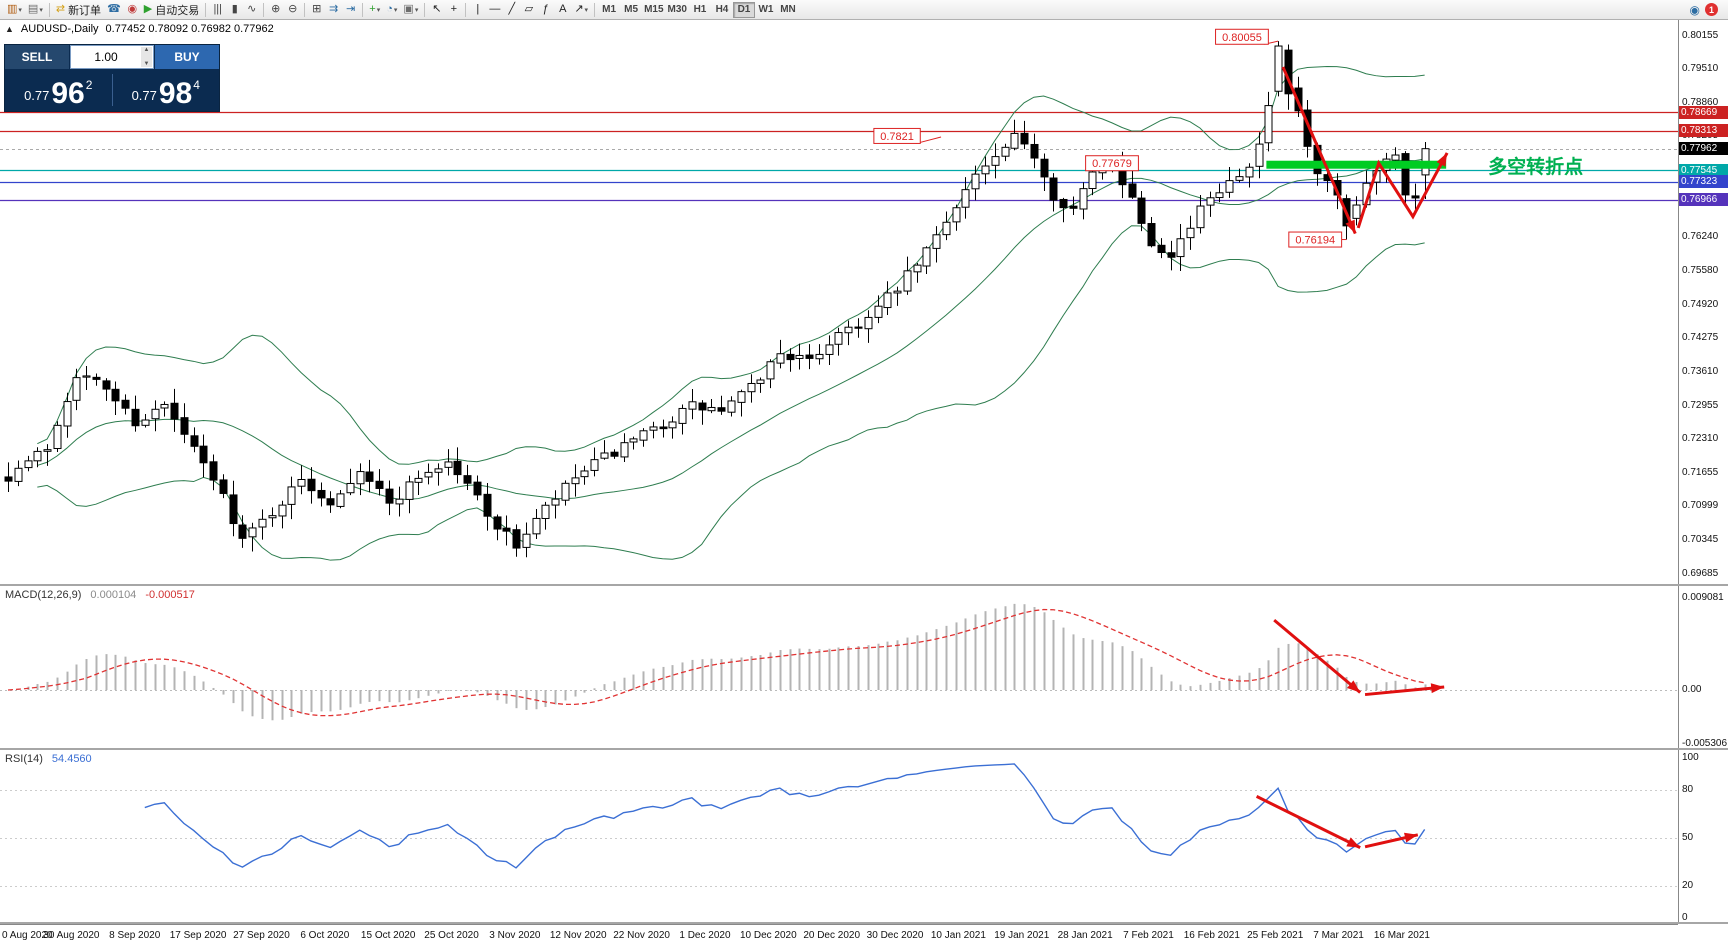 The height and width of the screenshot is (947, 1728). What do you see at coordinates (788, 9) in the screenshot?
I see `timeframe-mn-button: MN` at bounding box center [788, 9].